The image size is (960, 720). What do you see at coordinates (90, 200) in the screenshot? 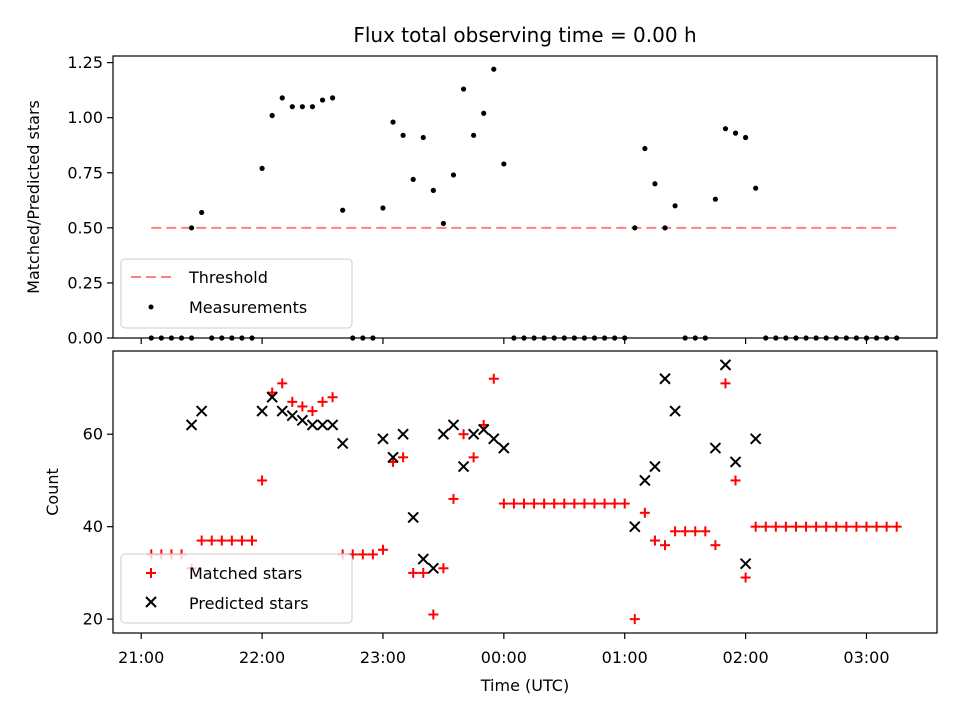
I see `top-y-ticks: 0.00 0.25 0.50 0.75 1.00 1.25` at bounding box center [90, 200].